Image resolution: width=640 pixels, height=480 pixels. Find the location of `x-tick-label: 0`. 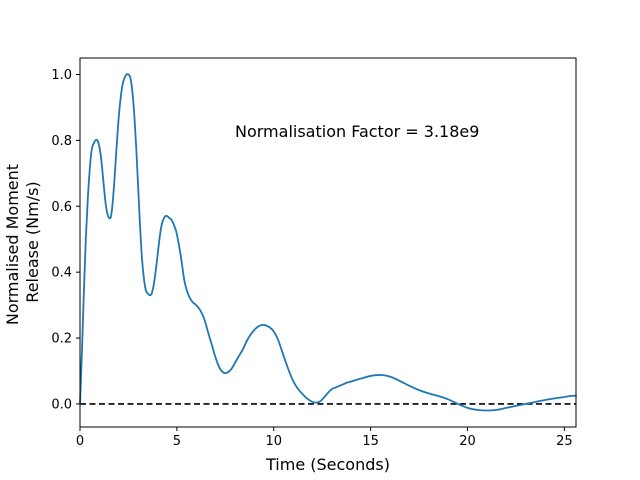

x-tick-label: 0 is located at coordinates (80, 441).